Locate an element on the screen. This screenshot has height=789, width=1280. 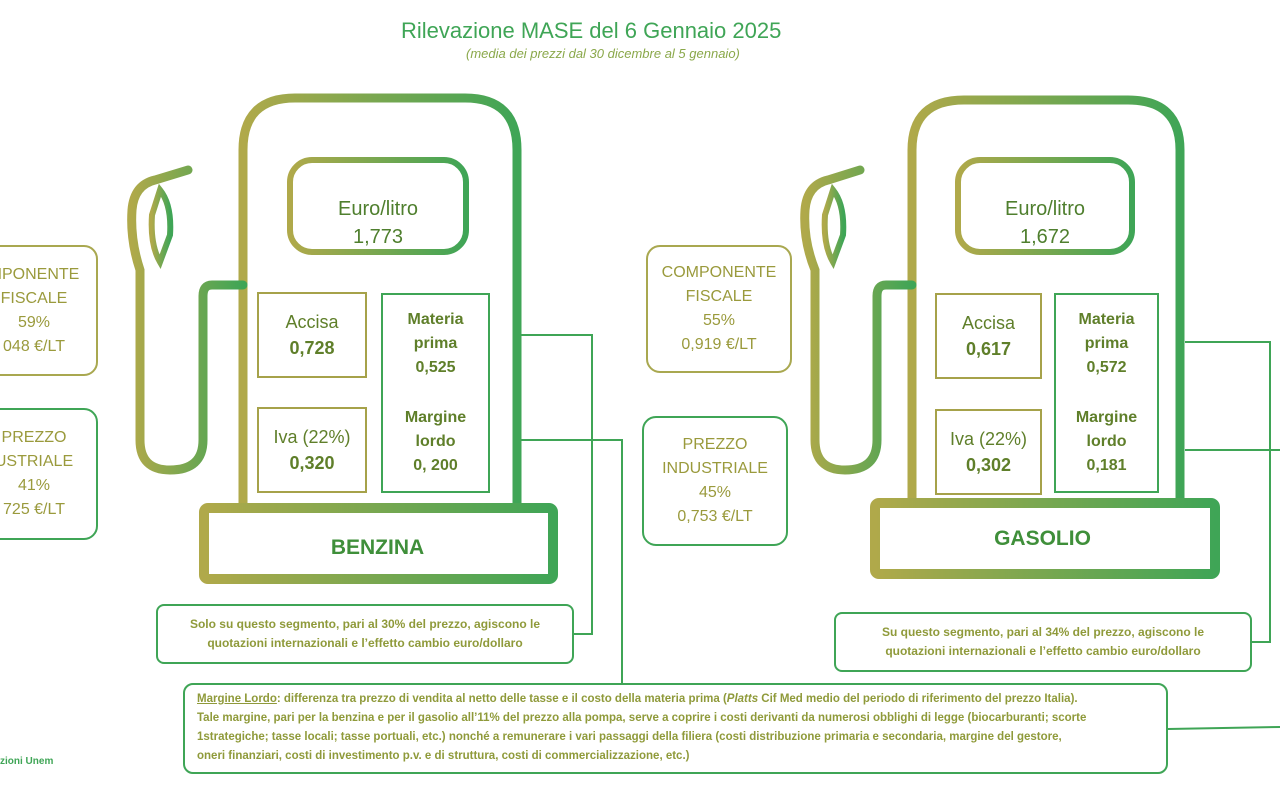
benzina-accisa-cell: Accisa 0,728 is located at coordinates (312, 335).